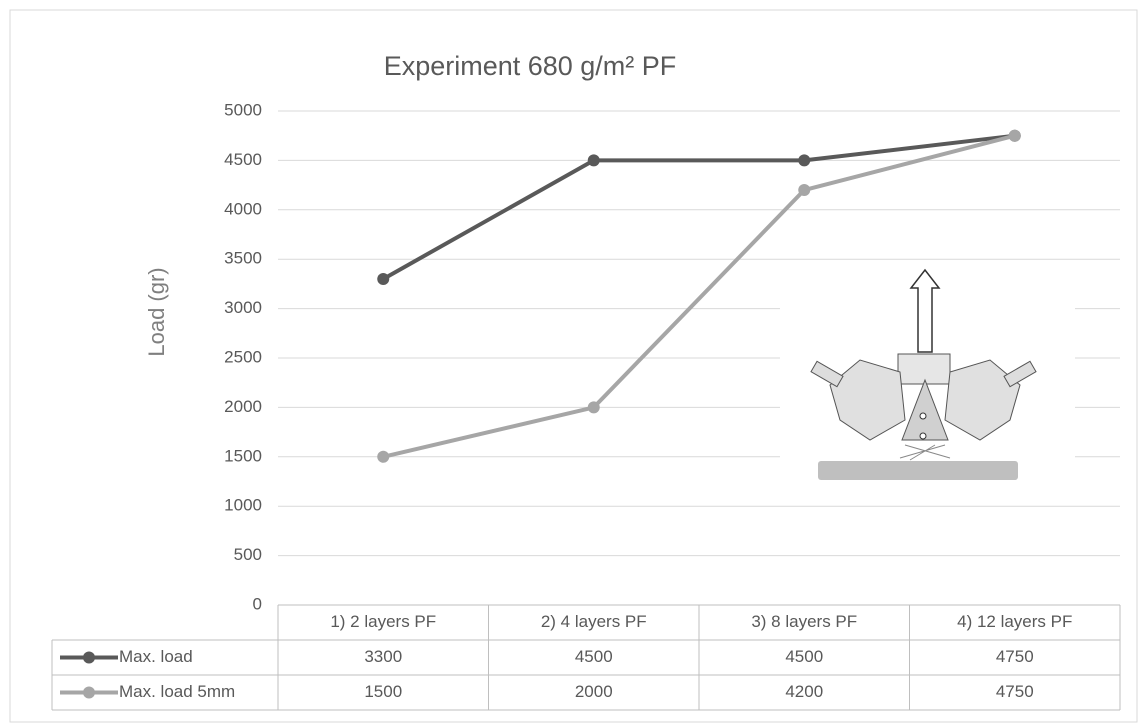 The image size is (1147, 725). Describe the element at coordinates (257, 603) in the screenshot. I see `y-tick-label: 0` at that location.